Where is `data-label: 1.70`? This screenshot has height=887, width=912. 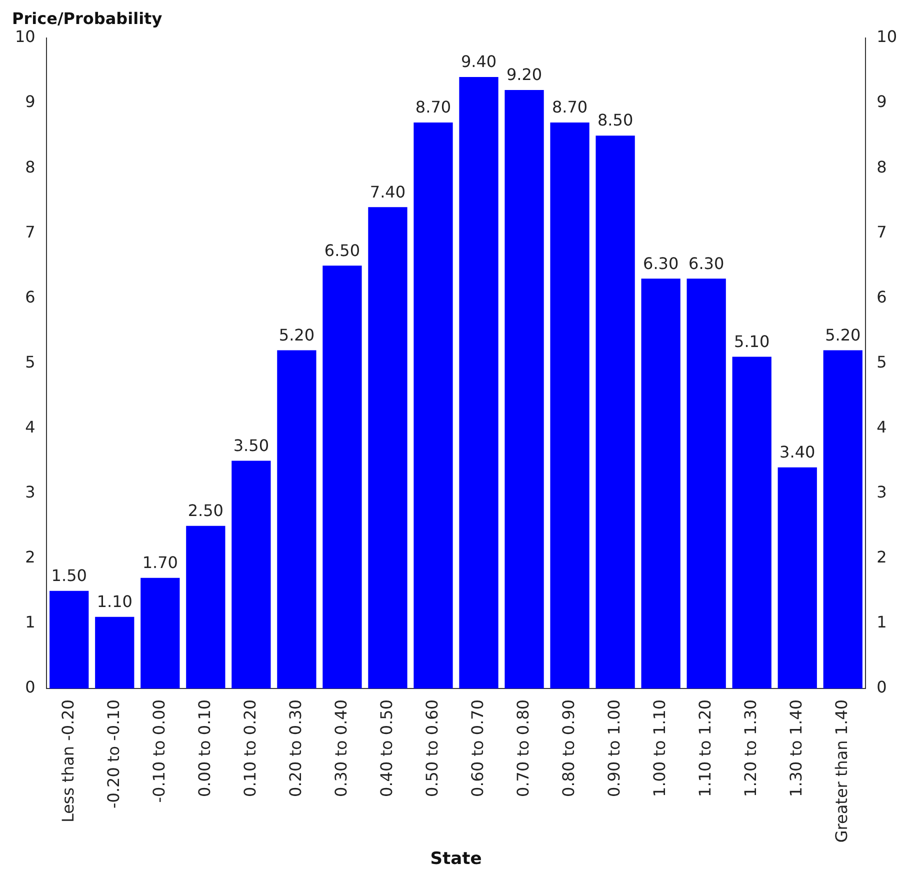
data-label: 1.70 is located at coordinates (160, 562).